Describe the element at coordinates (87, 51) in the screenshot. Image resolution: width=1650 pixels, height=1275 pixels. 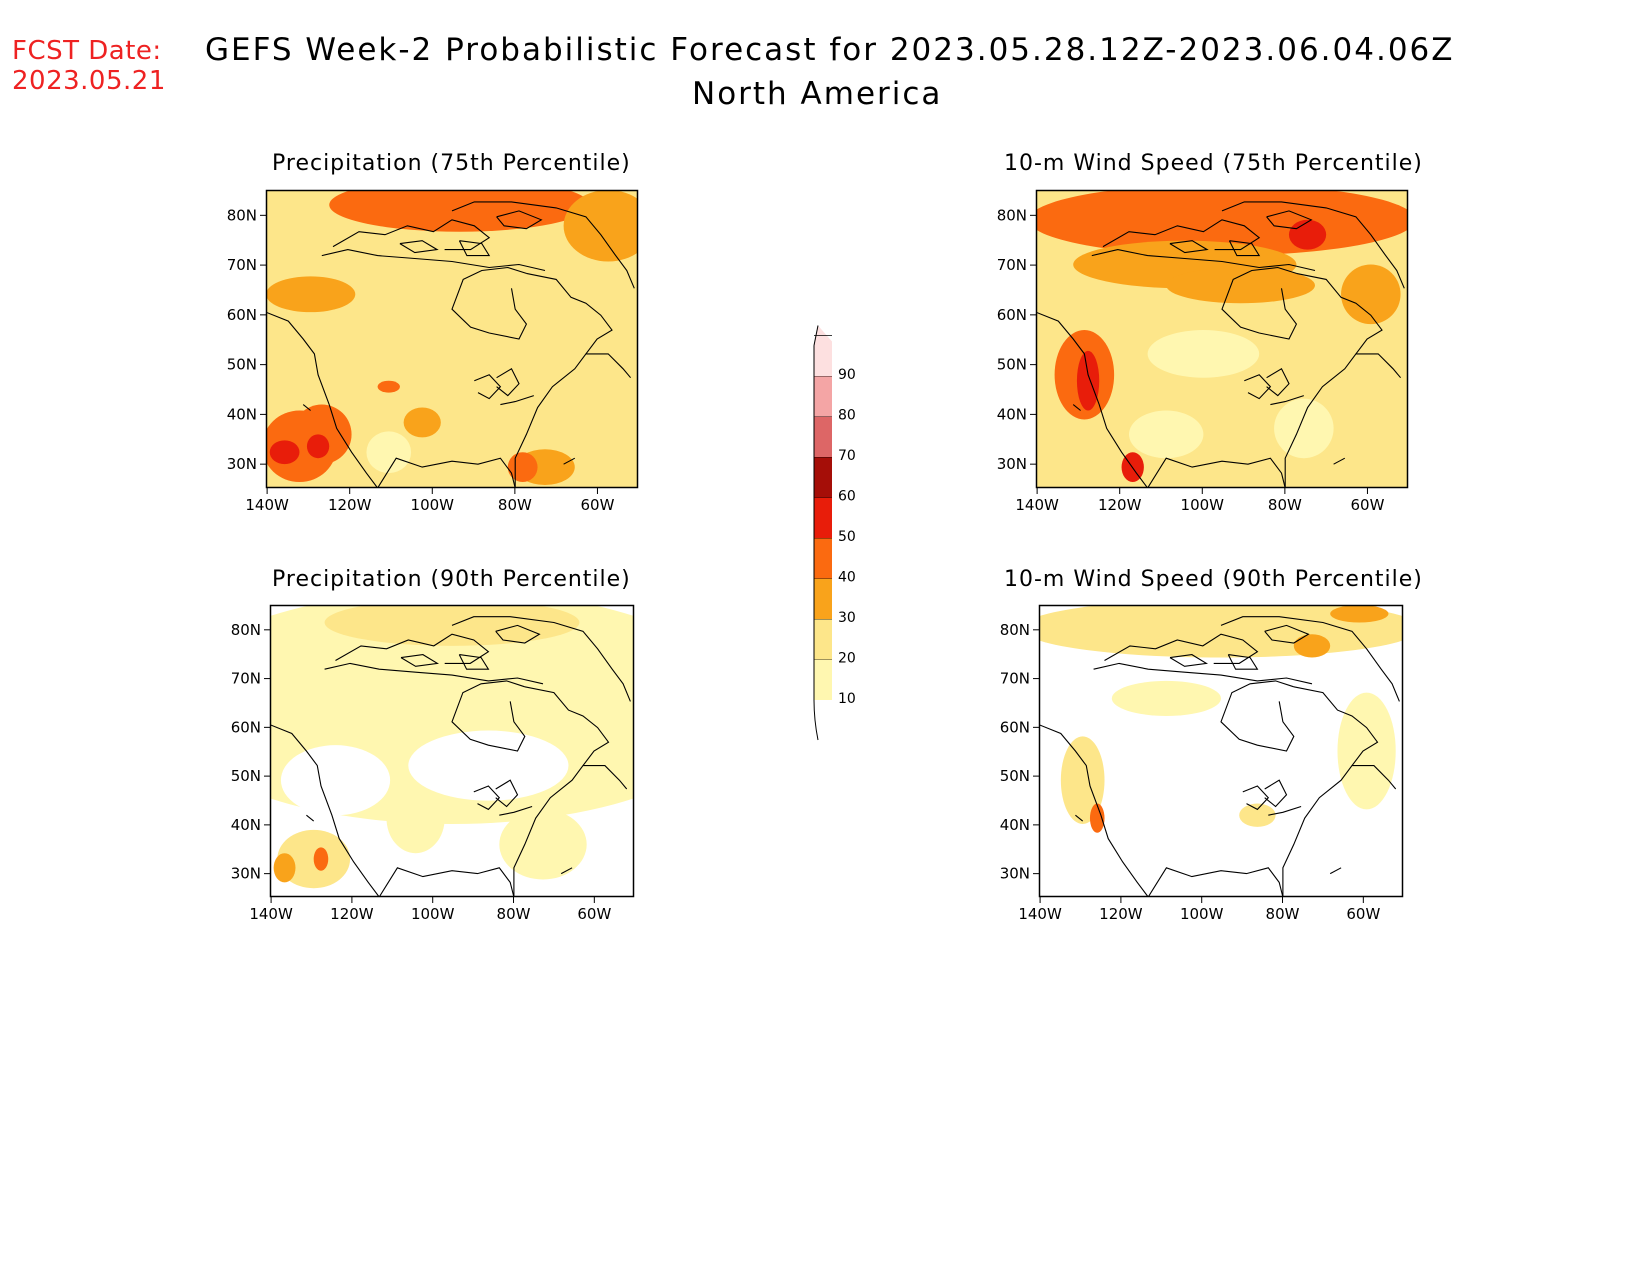
I see `fcst-date-caption: FCST Date:` at that location.